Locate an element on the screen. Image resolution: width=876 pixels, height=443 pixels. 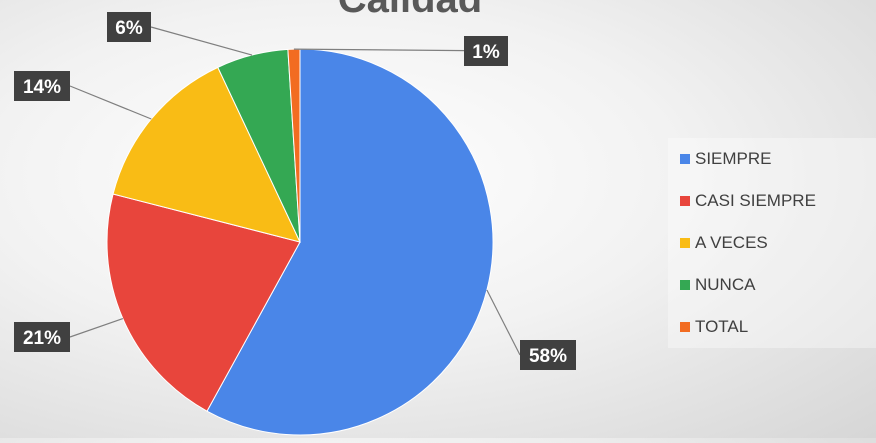
legend-label: SIEMPRE is located at coordinates (733, 158).